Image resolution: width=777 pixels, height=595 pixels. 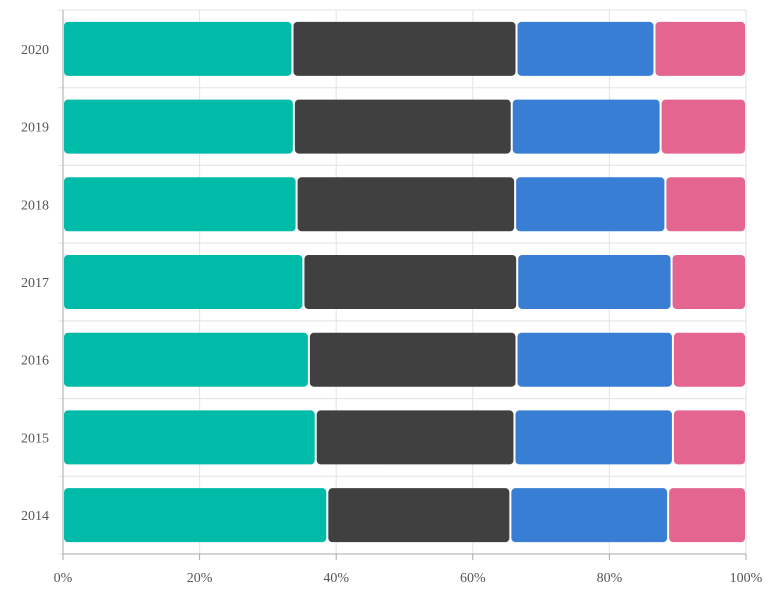 I want to click on bar-segment-2016-s0, so click(x=186, y=359).